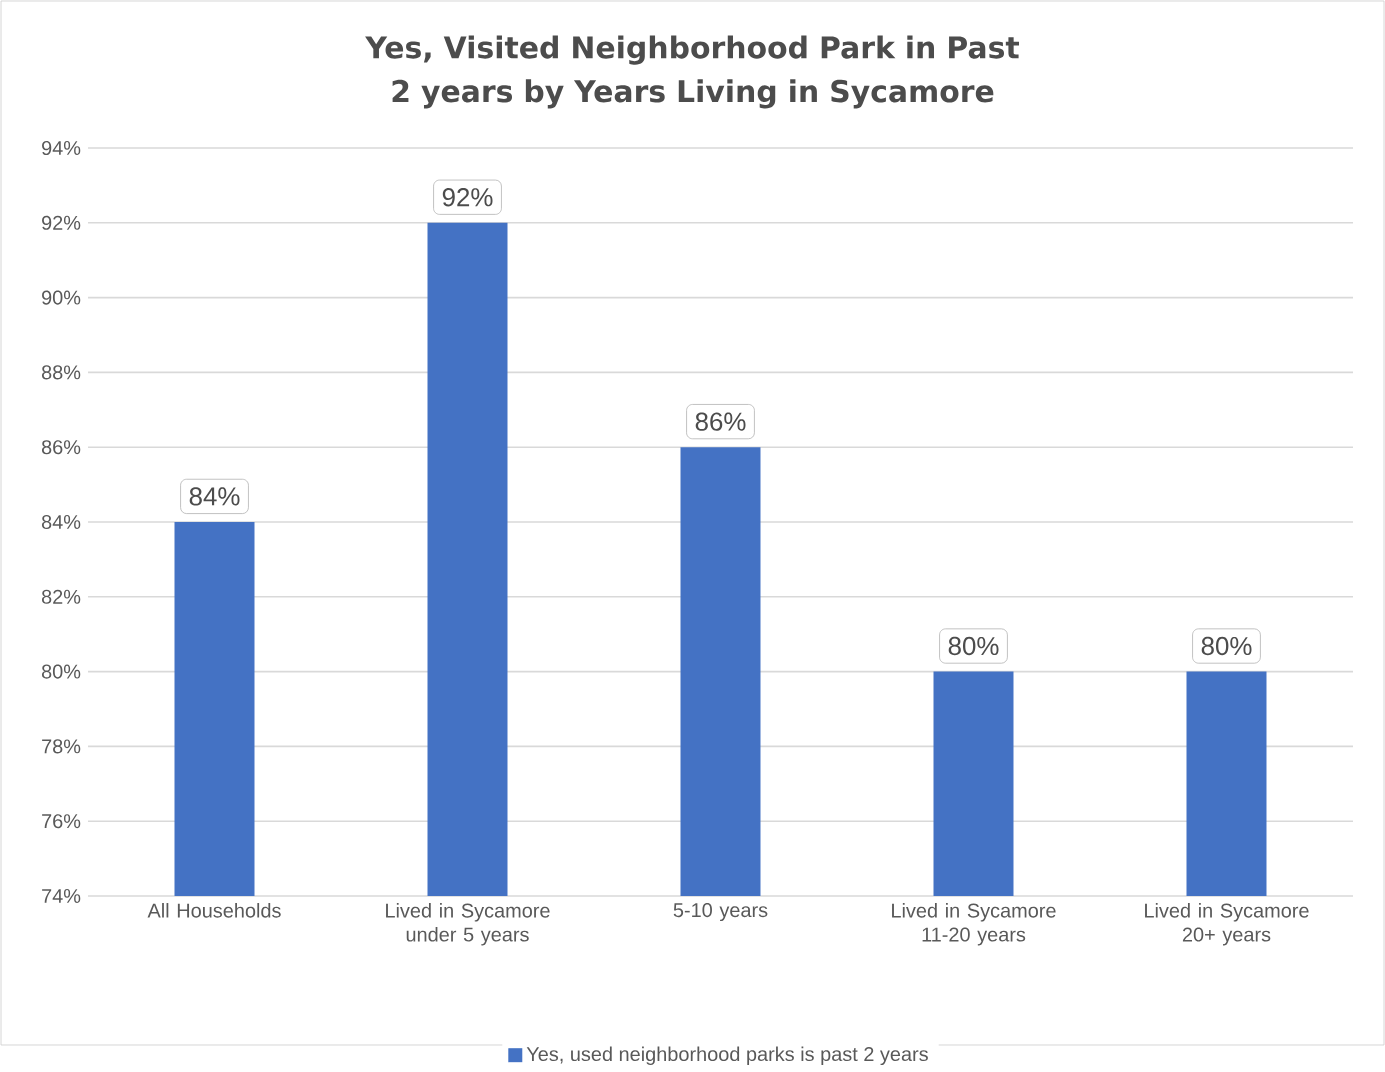 Image resolution: width=1385 pixels, height=1072 pixels. I want to click on x-tick-label: Lived in Sycamore 11-20 years, so click(974, 924).